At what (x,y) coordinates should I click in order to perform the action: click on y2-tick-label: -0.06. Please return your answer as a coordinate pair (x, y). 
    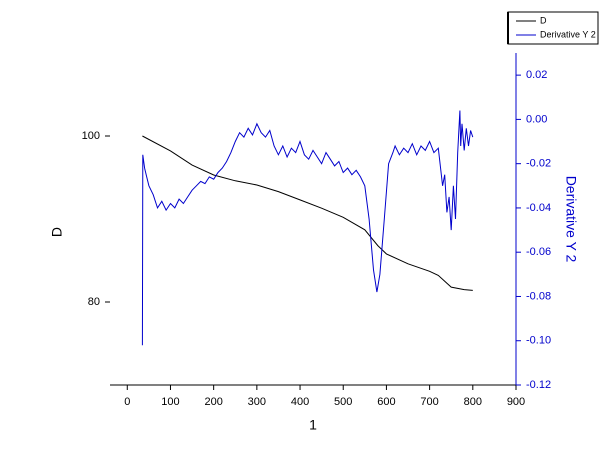
    Looking at the image, I should click on (538, 252).